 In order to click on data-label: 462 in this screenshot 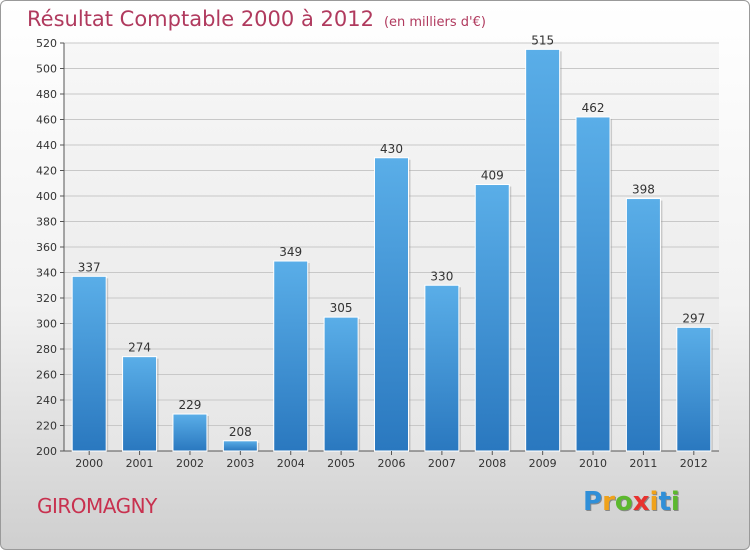, I will do `click(593, 108)`.